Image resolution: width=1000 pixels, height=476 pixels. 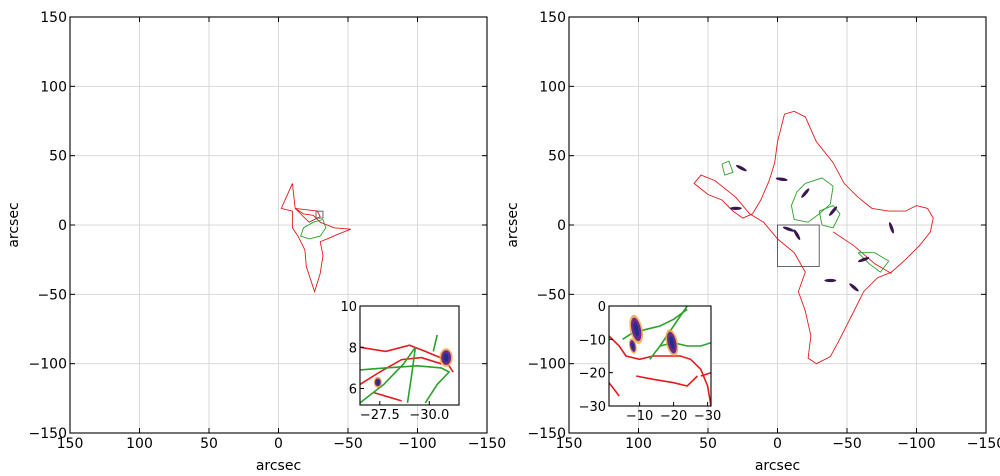 I want to click on inset-y-tick-label: 6, so click(x=353, y=390).